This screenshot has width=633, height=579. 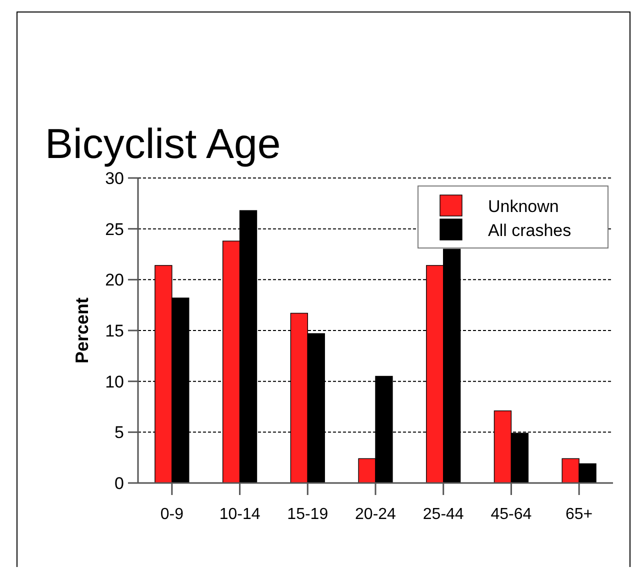 I want to click on chart-title: Bicyclist Age, so click(x=163, y=143).